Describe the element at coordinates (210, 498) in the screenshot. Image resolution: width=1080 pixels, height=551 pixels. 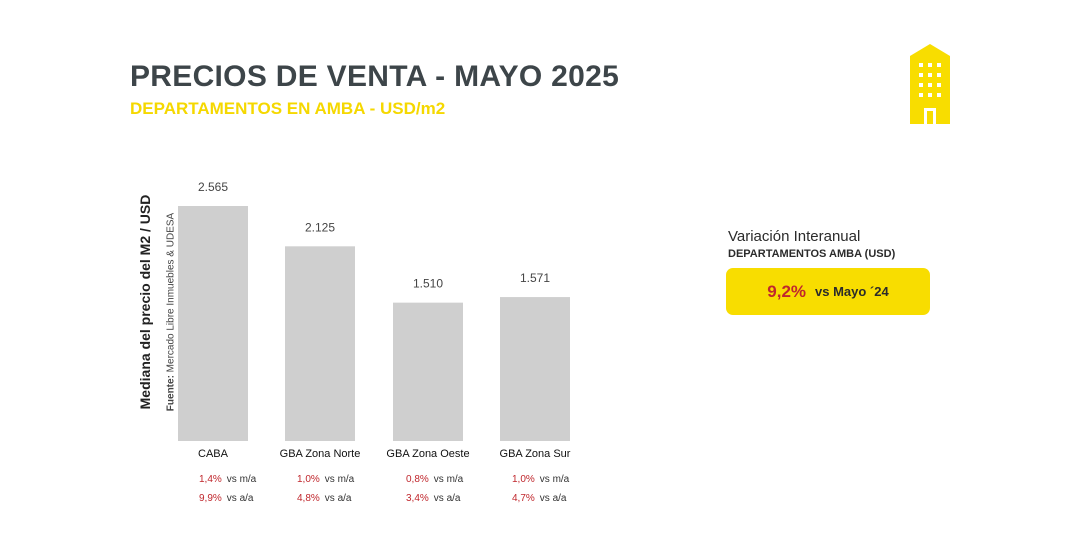
I see `stat-aa-value: 9,9%` at that location.